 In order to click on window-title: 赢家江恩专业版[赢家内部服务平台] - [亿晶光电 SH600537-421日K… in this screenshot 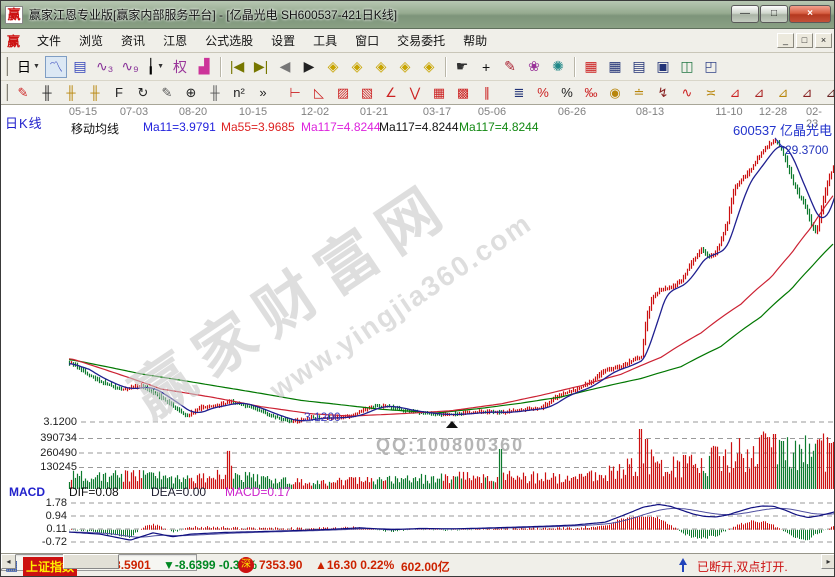, I will do `click(213, 15)`.